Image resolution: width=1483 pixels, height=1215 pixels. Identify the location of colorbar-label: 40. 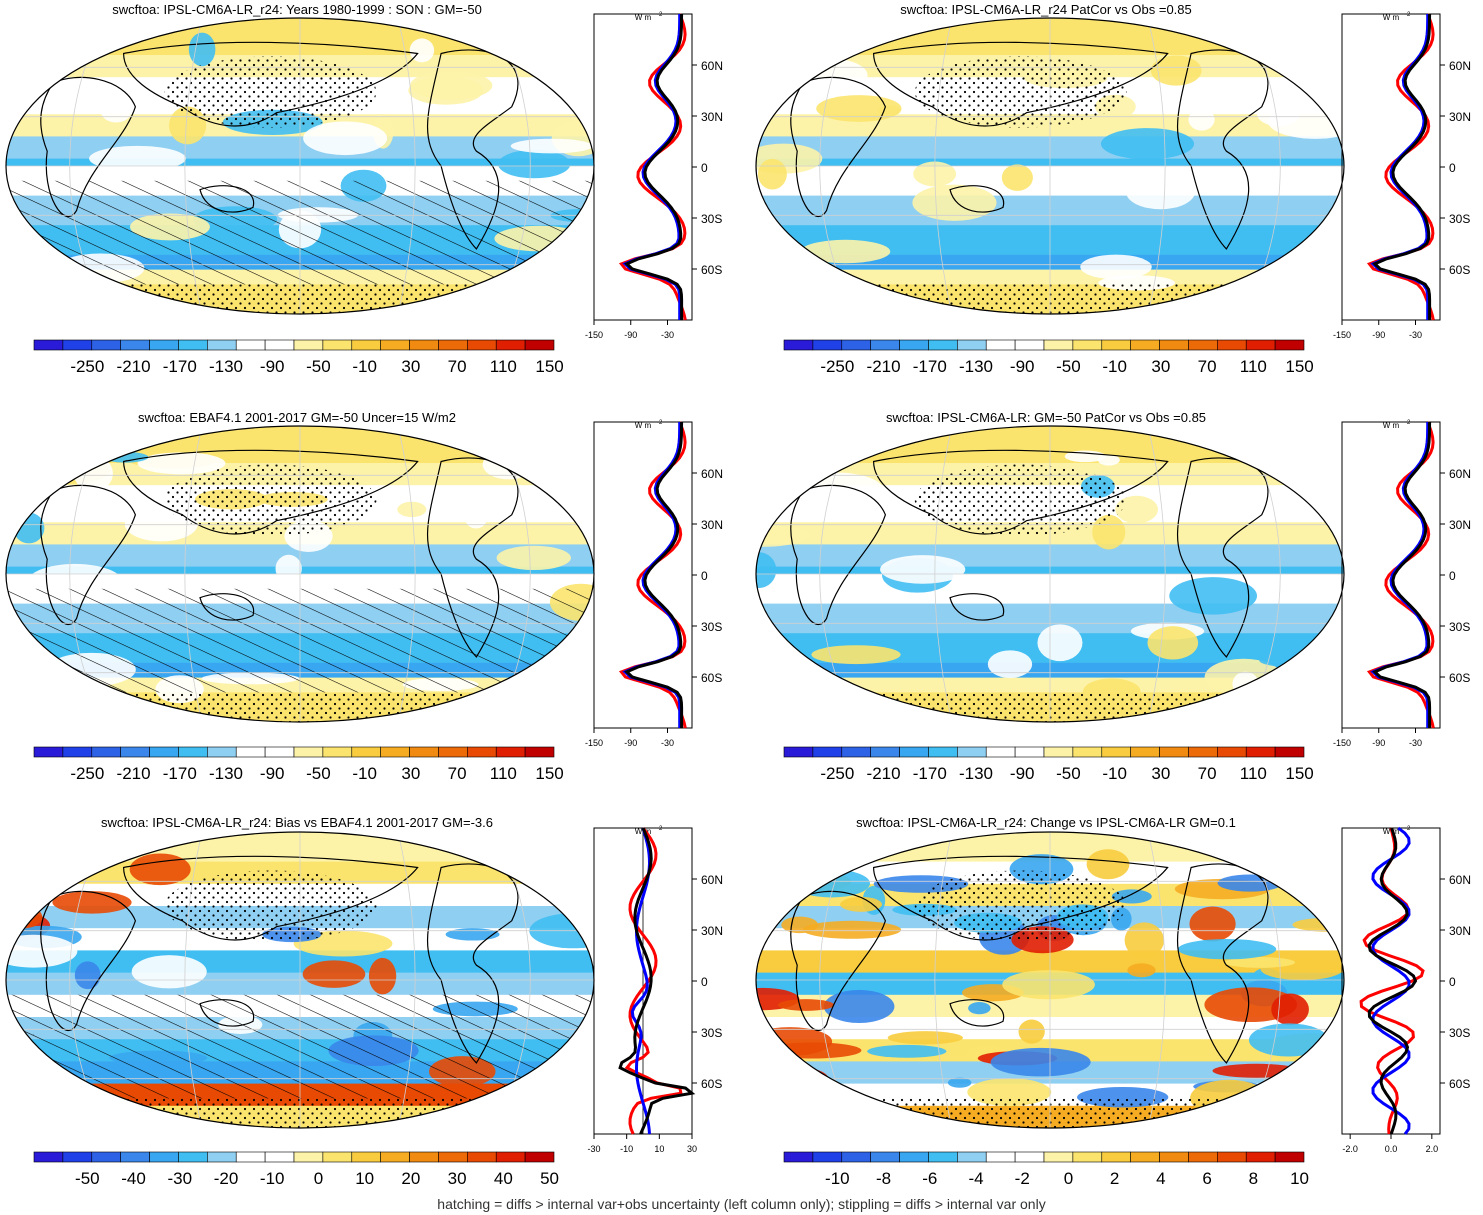
(503, 1178).